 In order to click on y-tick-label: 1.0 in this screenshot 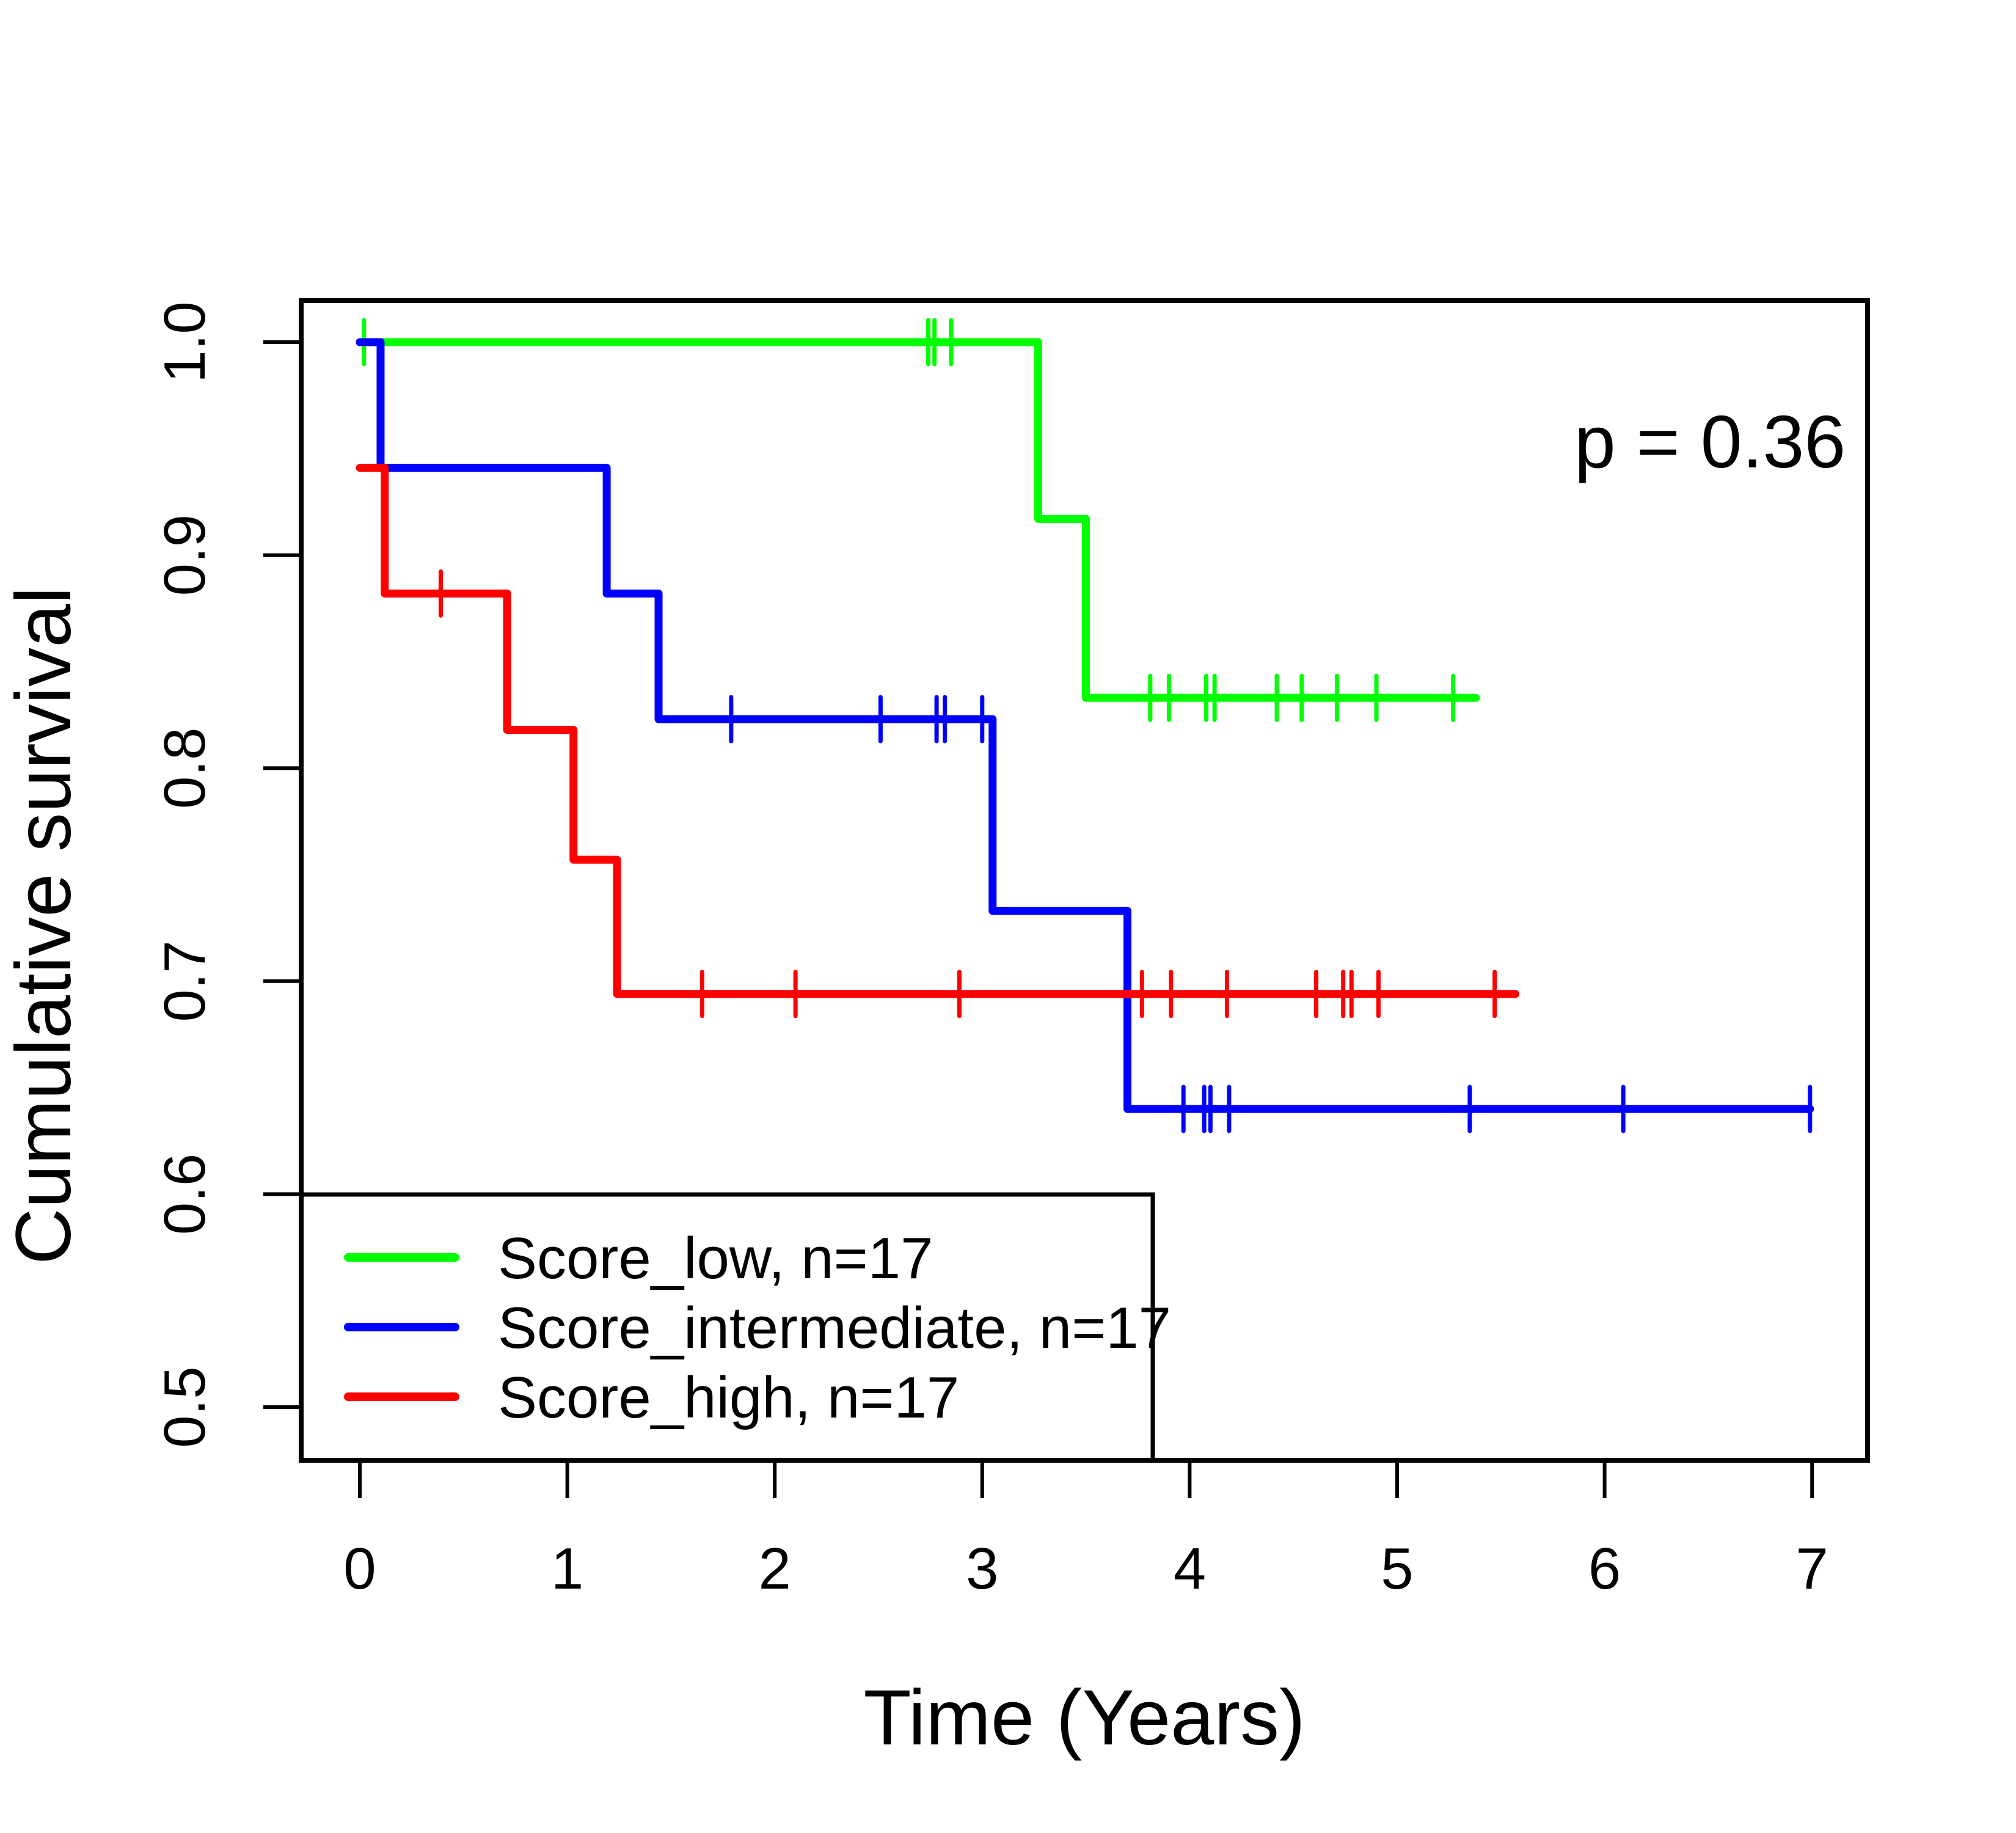, I will do `click(184, 341)`.